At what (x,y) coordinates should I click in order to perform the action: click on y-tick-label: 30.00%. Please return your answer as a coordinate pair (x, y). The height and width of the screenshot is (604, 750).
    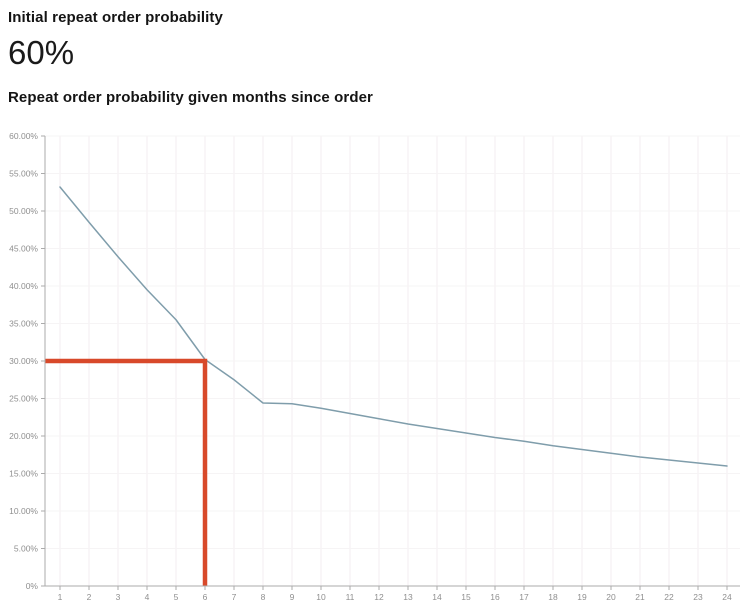
    Looking at the image, I should click on (23, 361).